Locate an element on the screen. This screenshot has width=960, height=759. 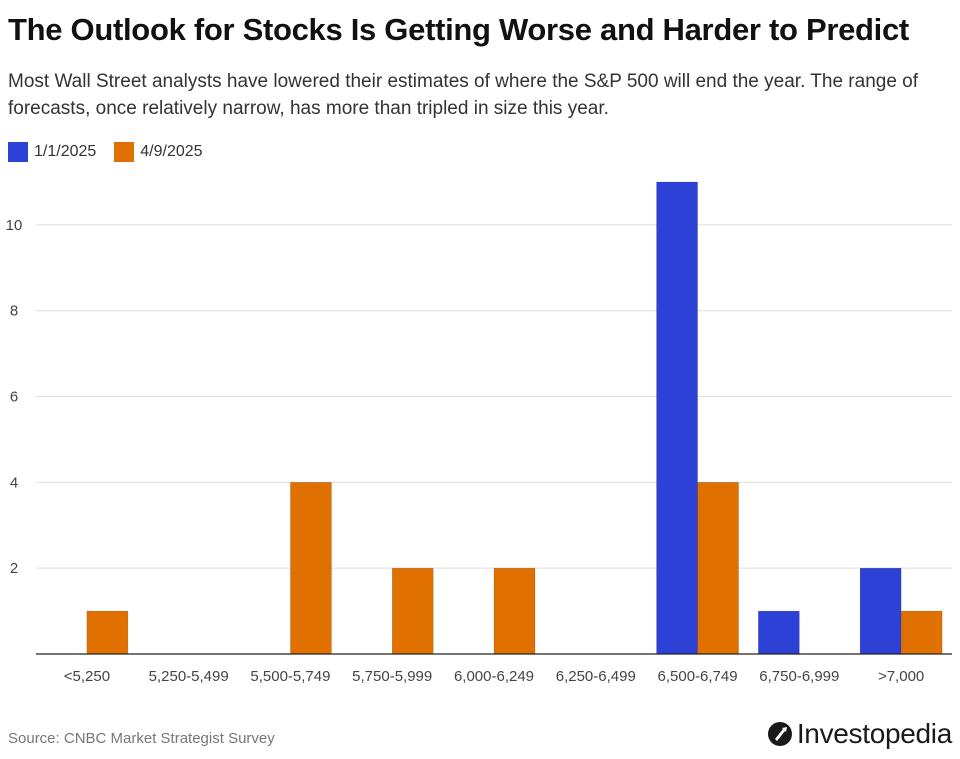
legend-item-series-2: 4/9/2025 is located at coordinates (158, 152).